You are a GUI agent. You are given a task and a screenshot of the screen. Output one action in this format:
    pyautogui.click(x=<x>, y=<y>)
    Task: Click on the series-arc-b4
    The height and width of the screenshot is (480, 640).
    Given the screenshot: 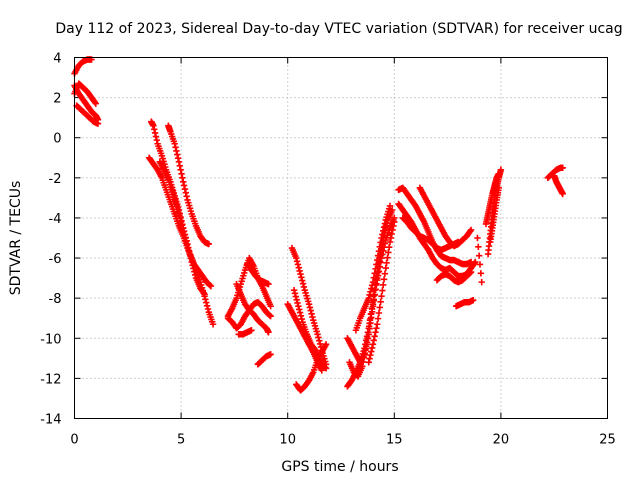 What is the action you would take?
    pyautogui.click(x=189, y=185)
    